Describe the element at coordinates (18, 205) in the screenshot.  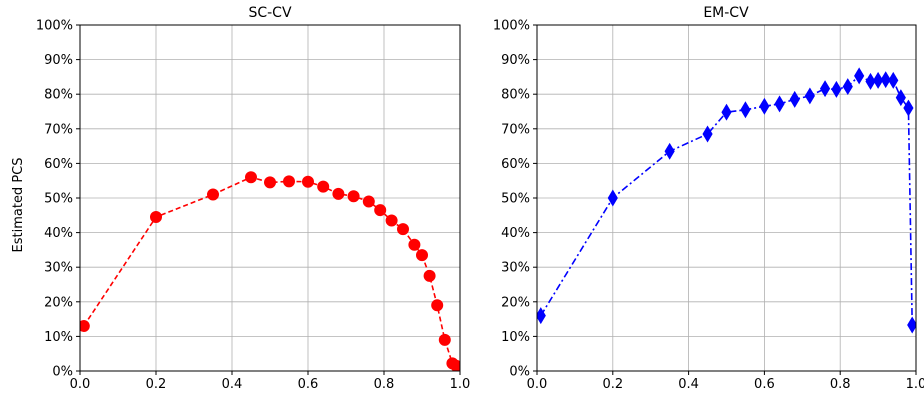
I see `y-axis-label: Estimated PCS` at that location.